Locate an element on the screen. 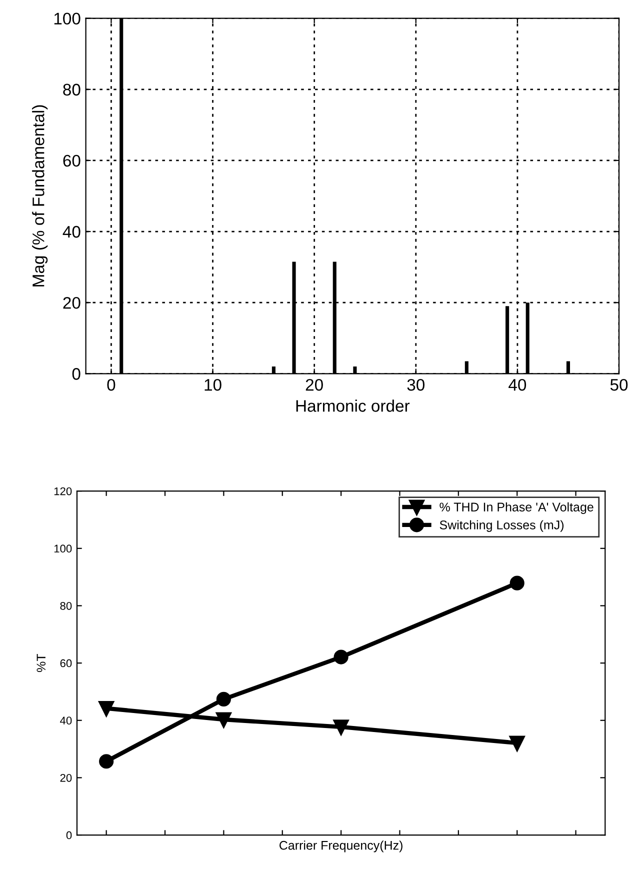 The height and width of the screenshot is (873, 631). x-tick-label: 50 is located at coordinates (619, 384).